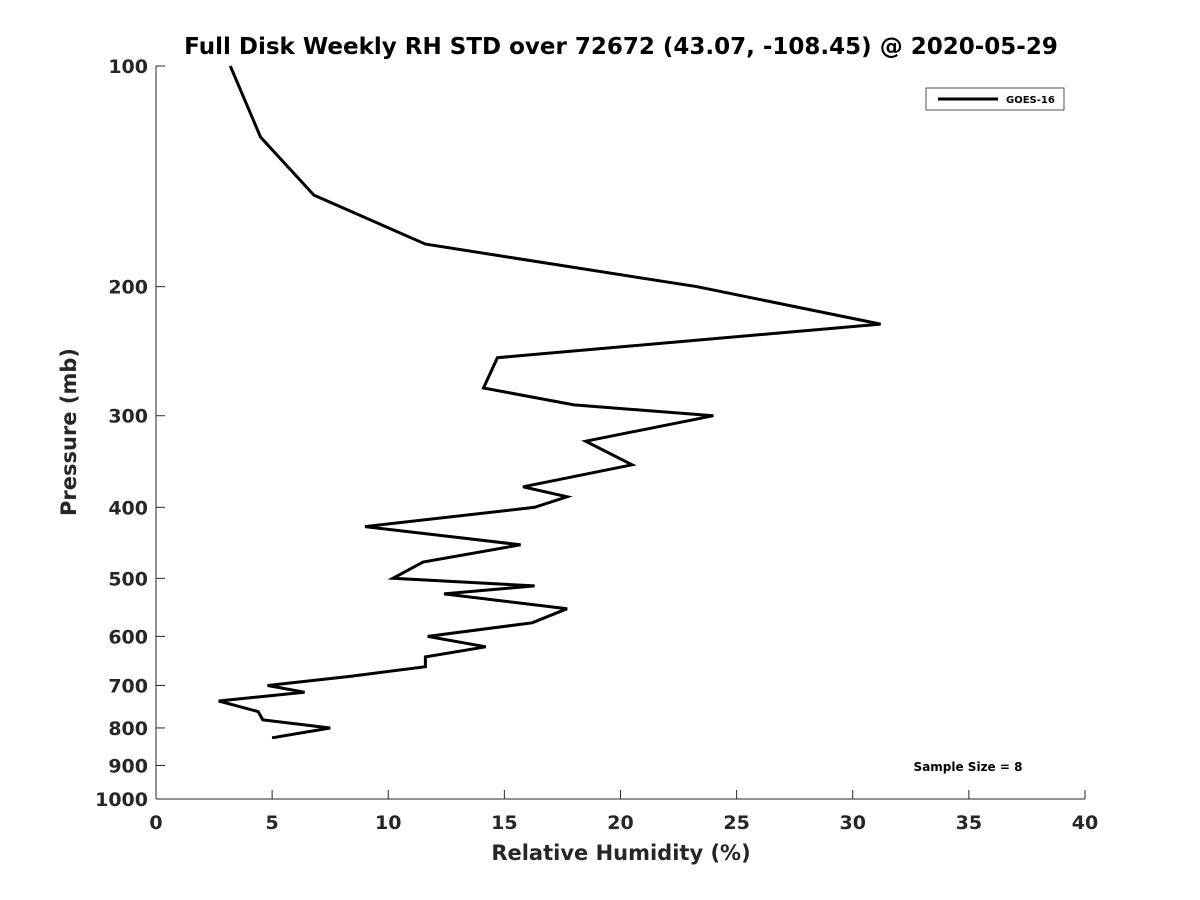 The width and height of the screenshot is (1200, 900). Describe the element at coordinates (853, 823) in the screenshot. I see `x-tick-label: 30` at that location.